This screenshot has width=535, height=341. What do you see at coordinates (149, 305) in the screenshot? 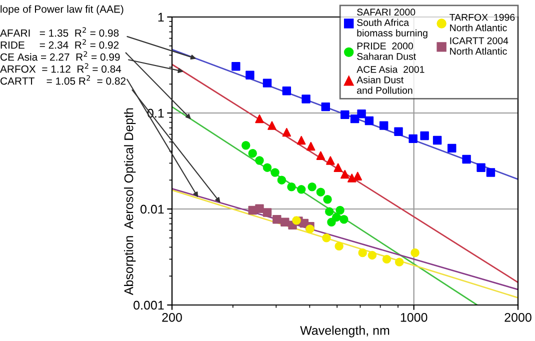
I see `y-tick-label: 0.001` at bounding box center [149, 305].